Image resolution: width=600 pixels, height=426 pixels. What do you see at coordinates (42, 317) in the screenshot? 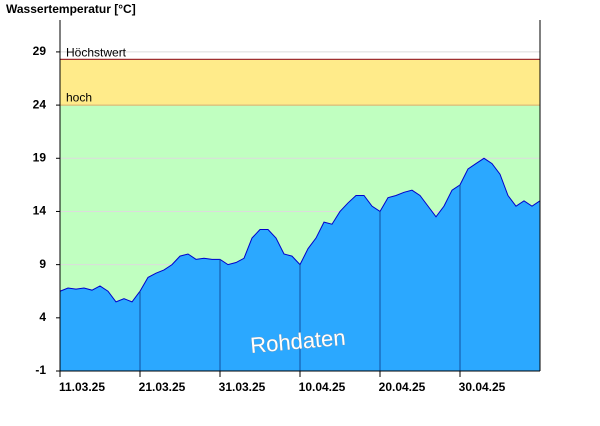
I see `y-tick-label: 4` at bounding box center [42, 317].